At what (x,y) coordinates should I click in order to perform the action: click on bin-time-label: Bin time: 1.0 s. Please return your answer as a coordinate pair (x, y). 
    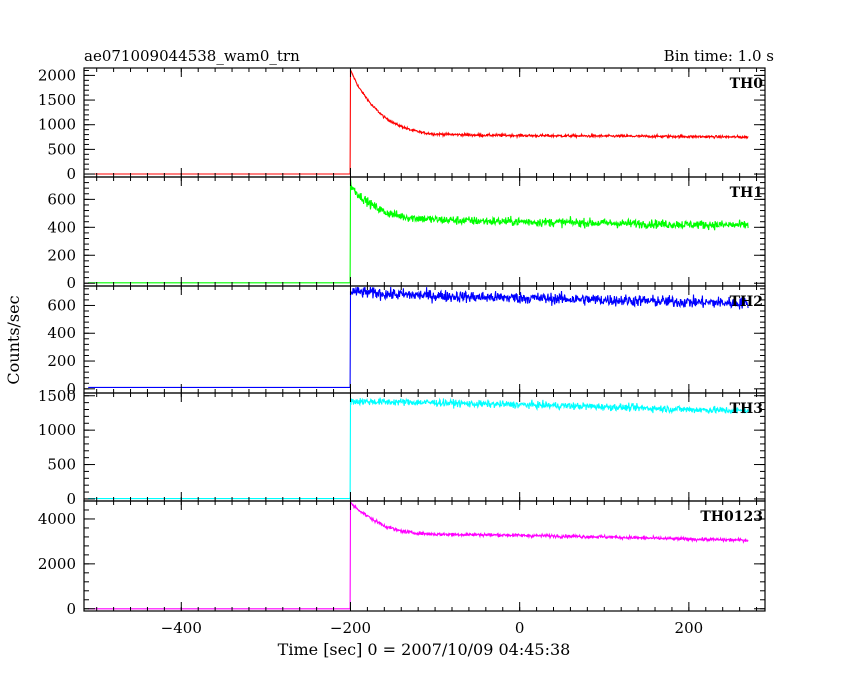
    Looking at the image, I should click on (719, 56).